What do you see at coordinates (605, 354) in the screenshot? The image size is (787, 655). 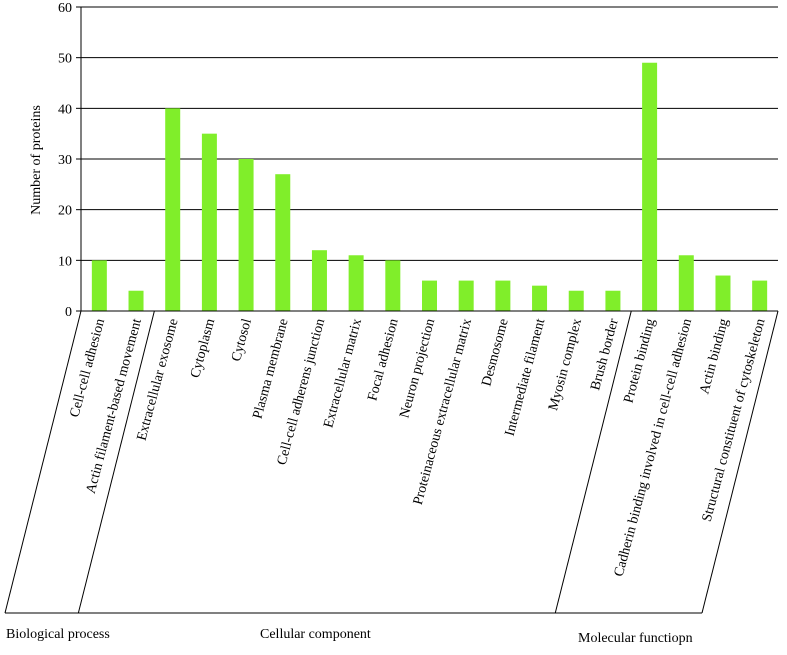 I see `x-tick-label: Brush border` at bounding box center [605, 354].